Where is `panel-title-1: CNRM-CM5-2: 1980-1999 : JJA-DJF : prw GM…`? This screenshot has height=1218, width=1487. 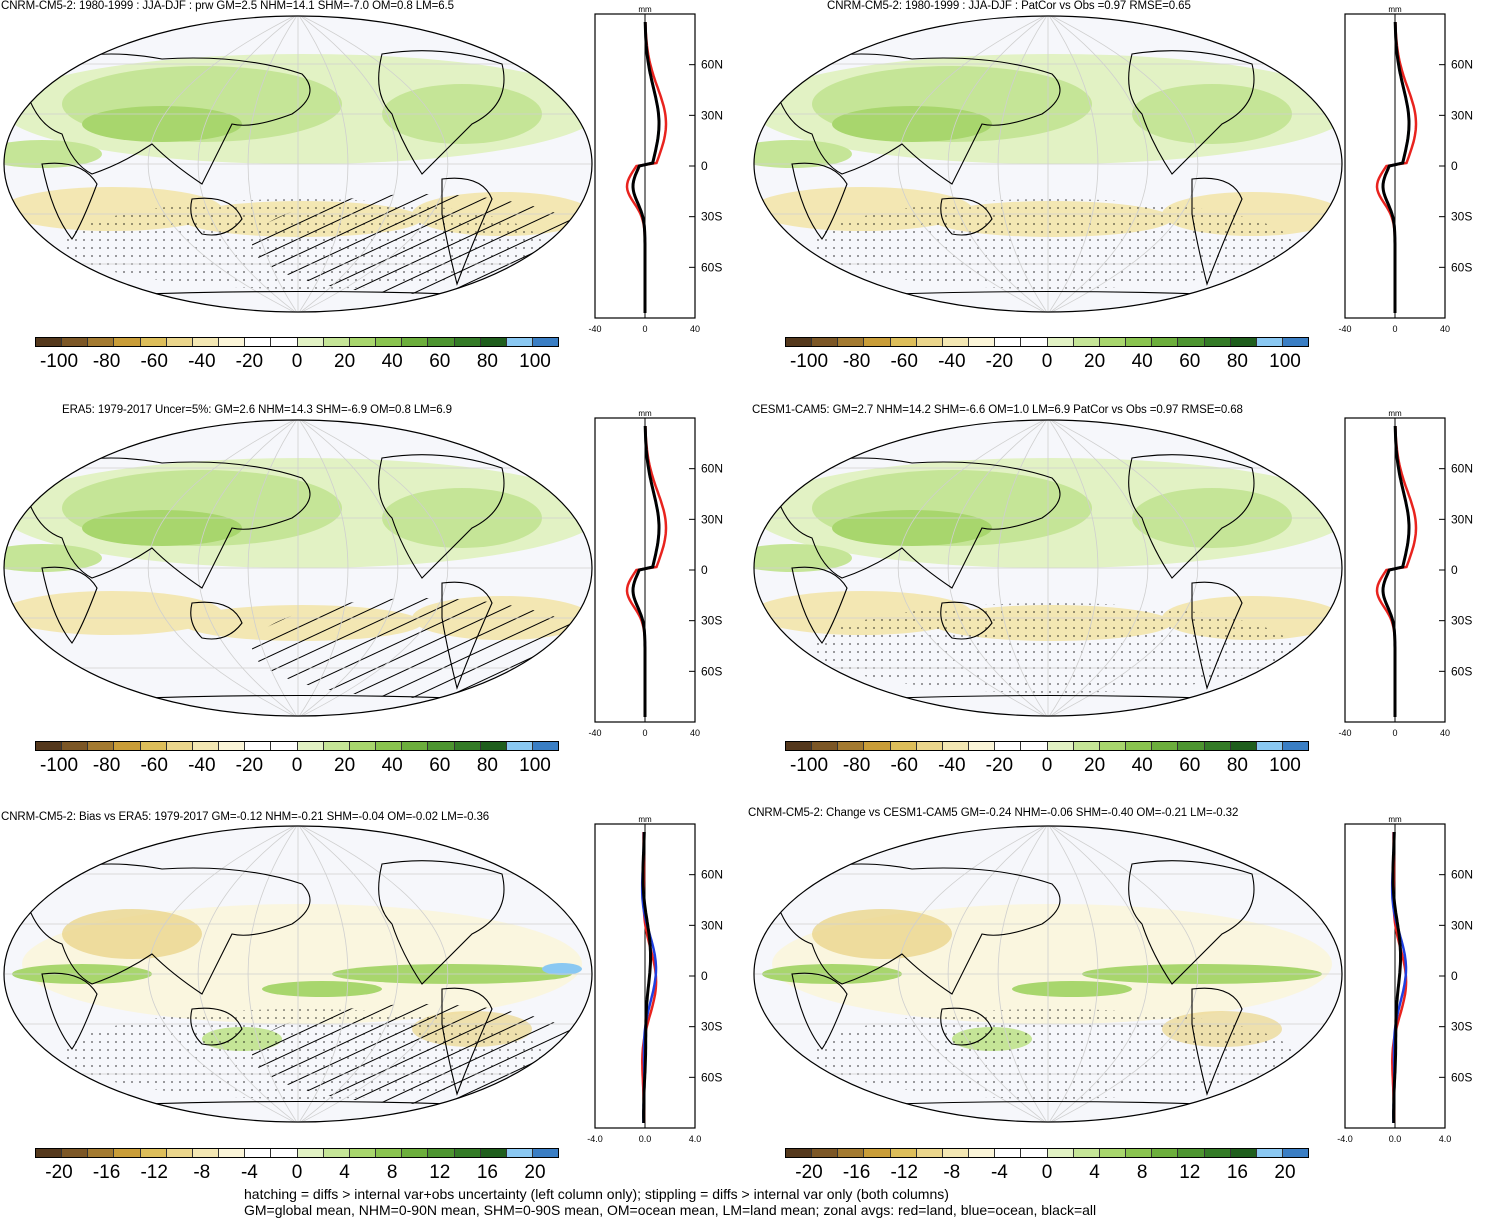
panel-title-1: CNRM-CM5-2: 1980-1999 : JJA-DJF : prw GM… is located at coordinates (227, 6).